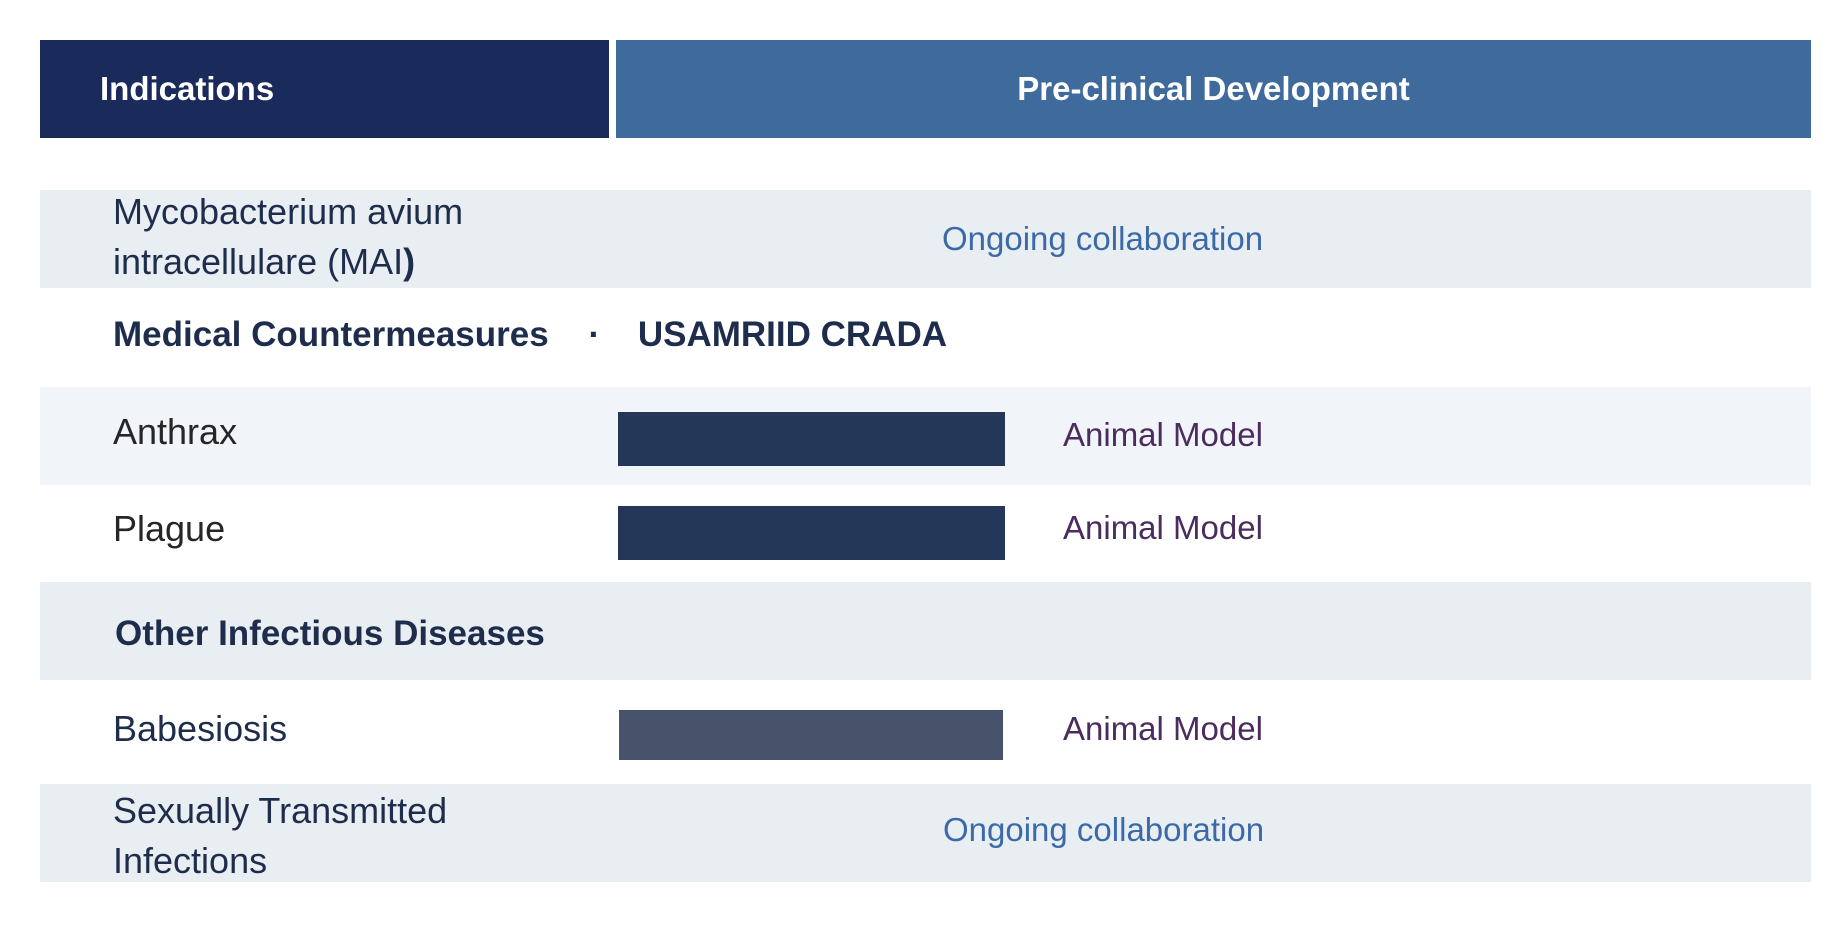  Describe the element at coordinates (187, 88) in the screenshot. I see `indications-header-label: Indications` at that location.